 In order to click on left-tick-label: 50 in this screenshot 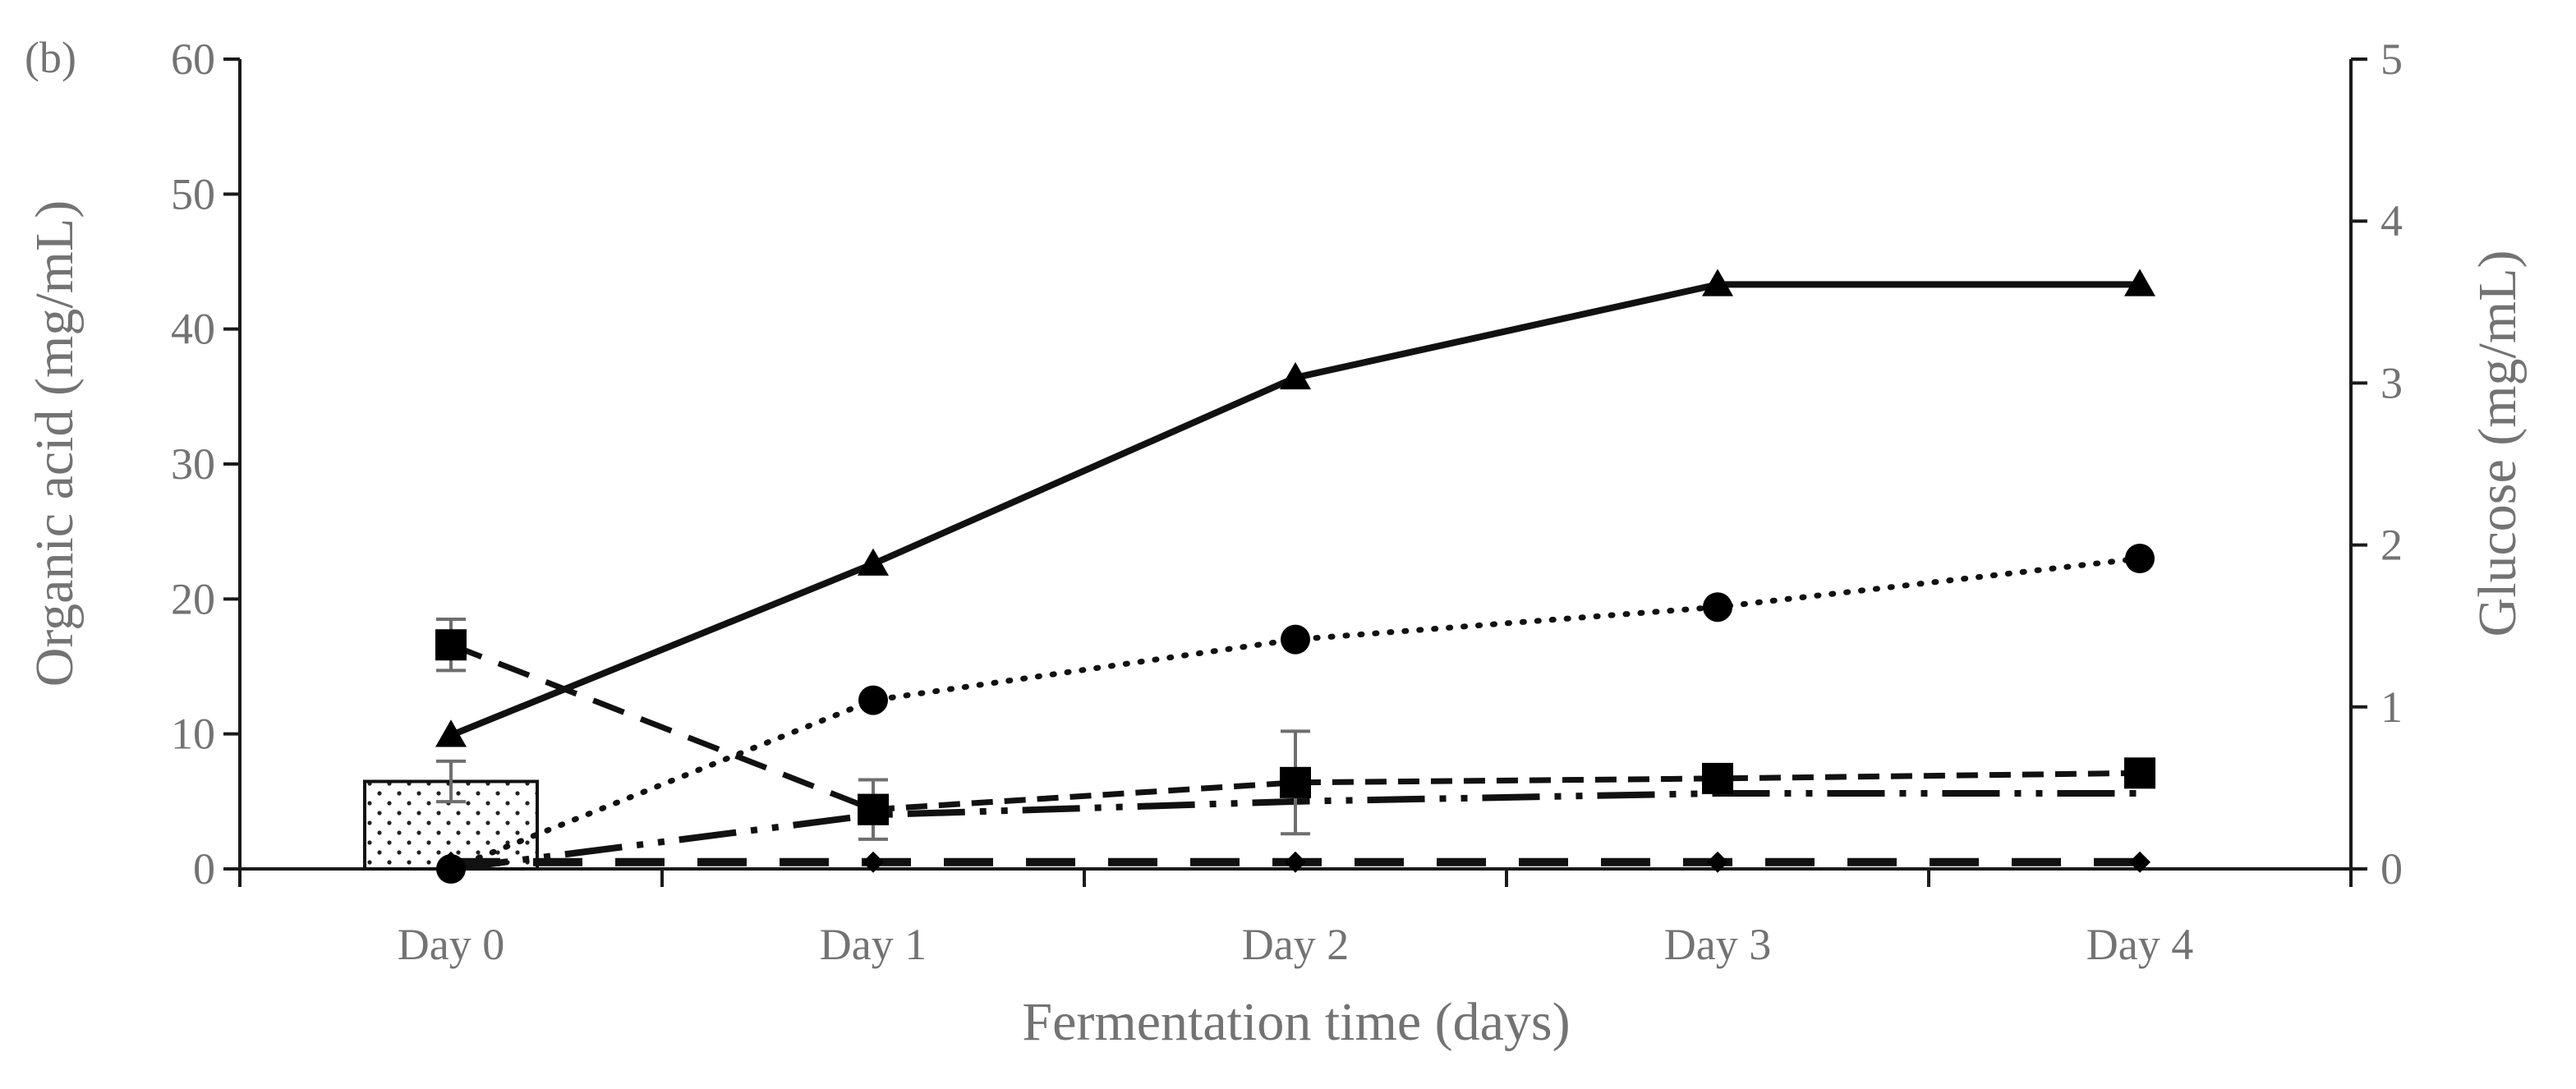, I will do `click(193, 194)`.